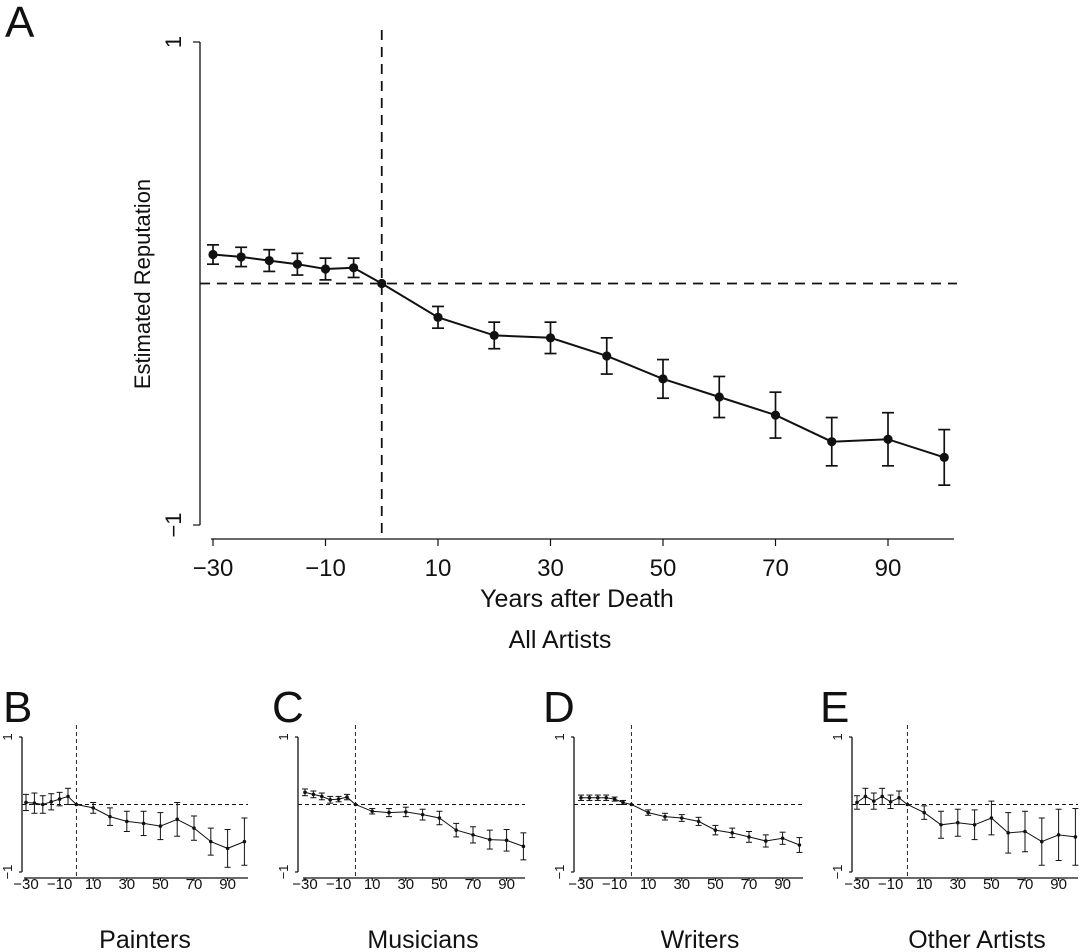  What do you see at coordinates (20, 23) in the screenshot?
I see `panel-letter: A` at bounding box center [20, 23].